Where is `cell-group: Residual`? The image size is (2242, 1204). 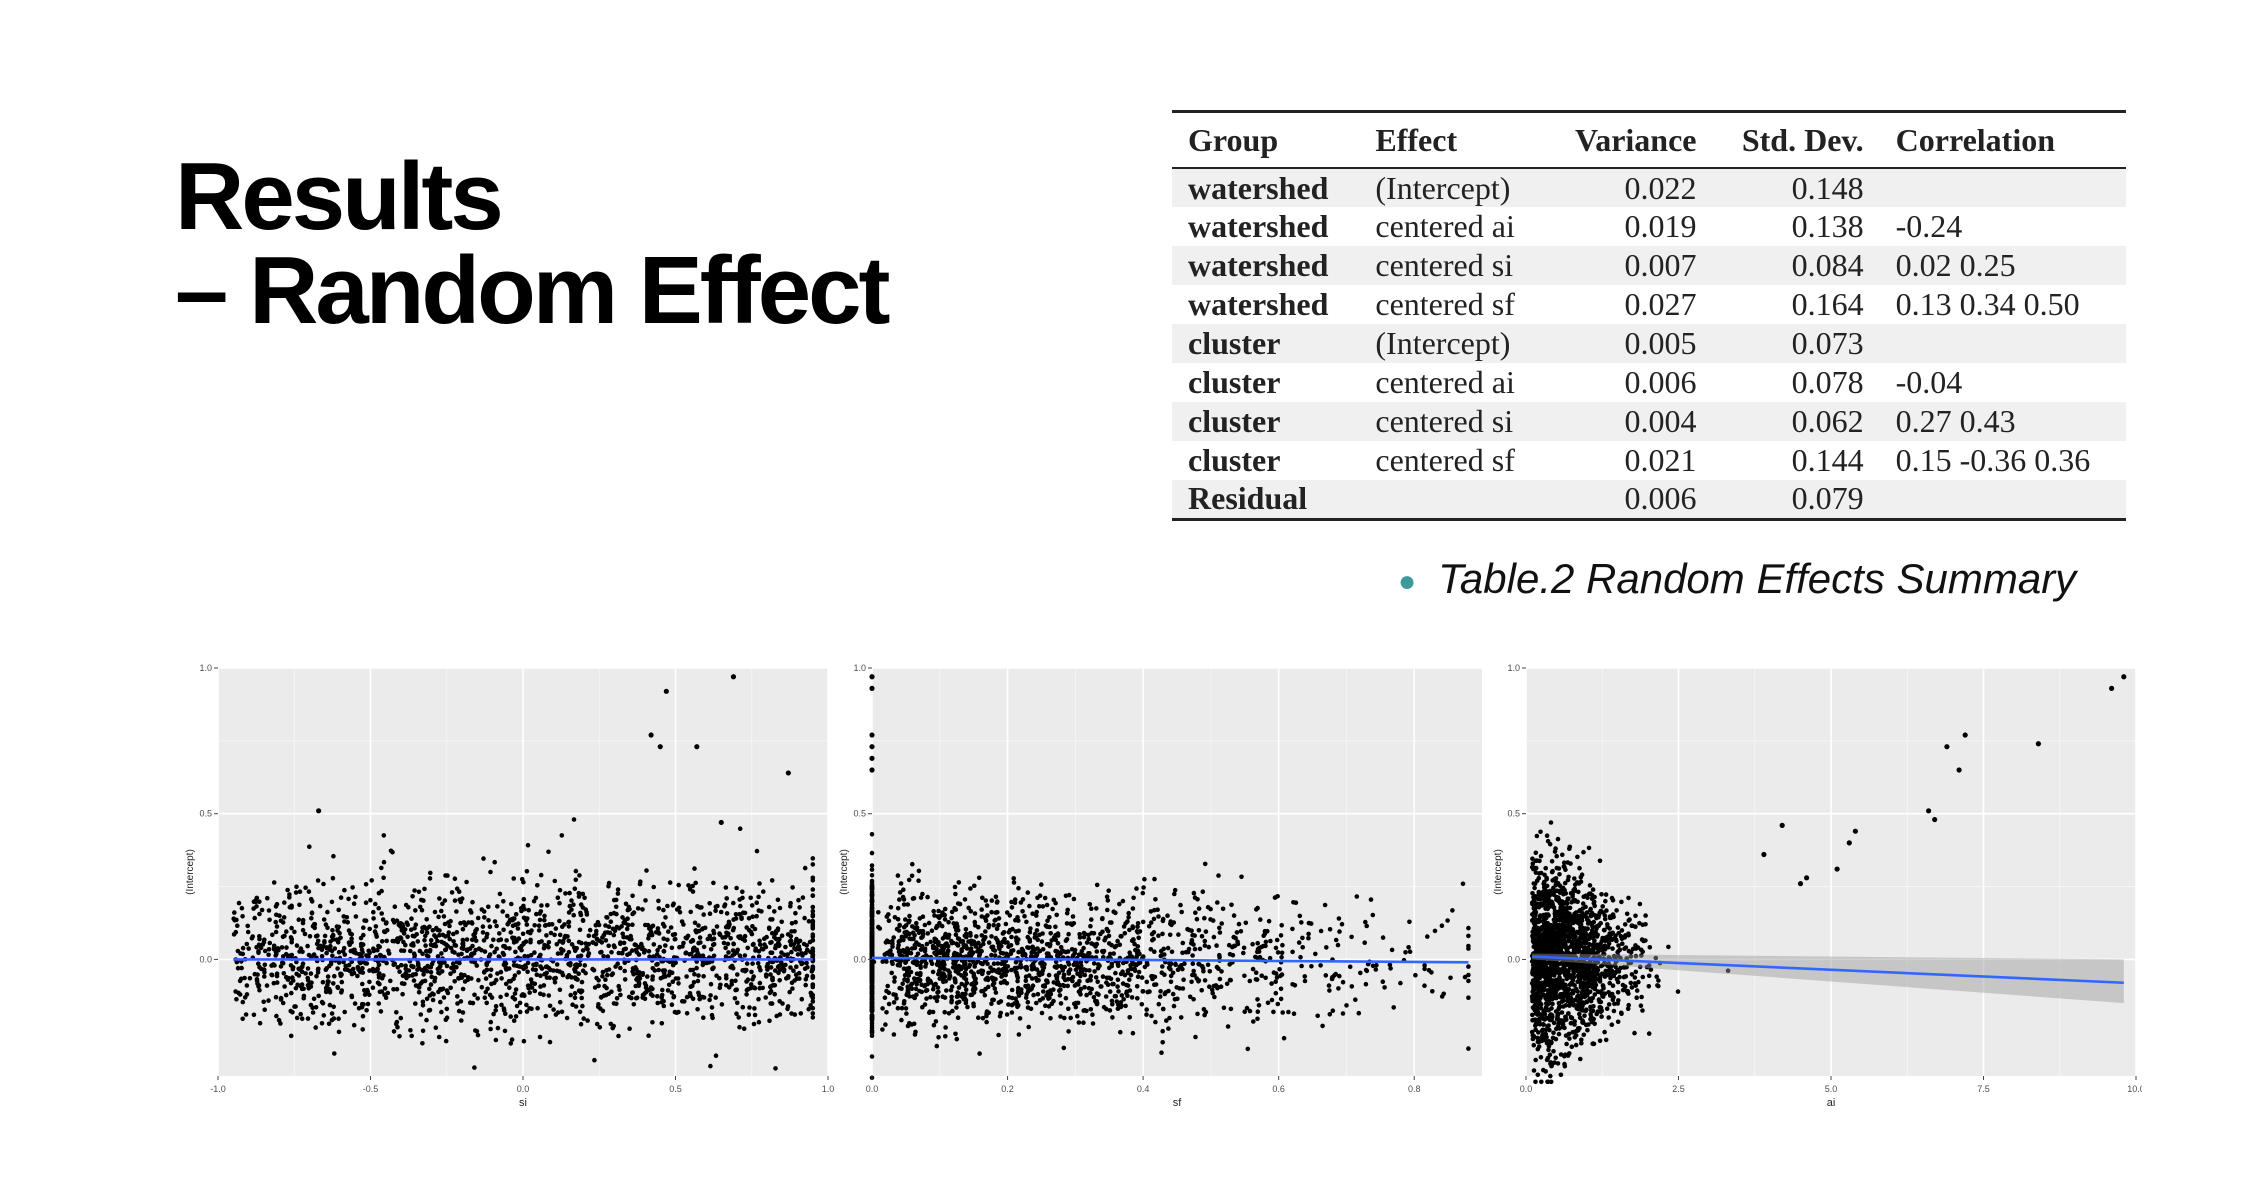 cell-group: Residual is located at coordinates (1248, 498).